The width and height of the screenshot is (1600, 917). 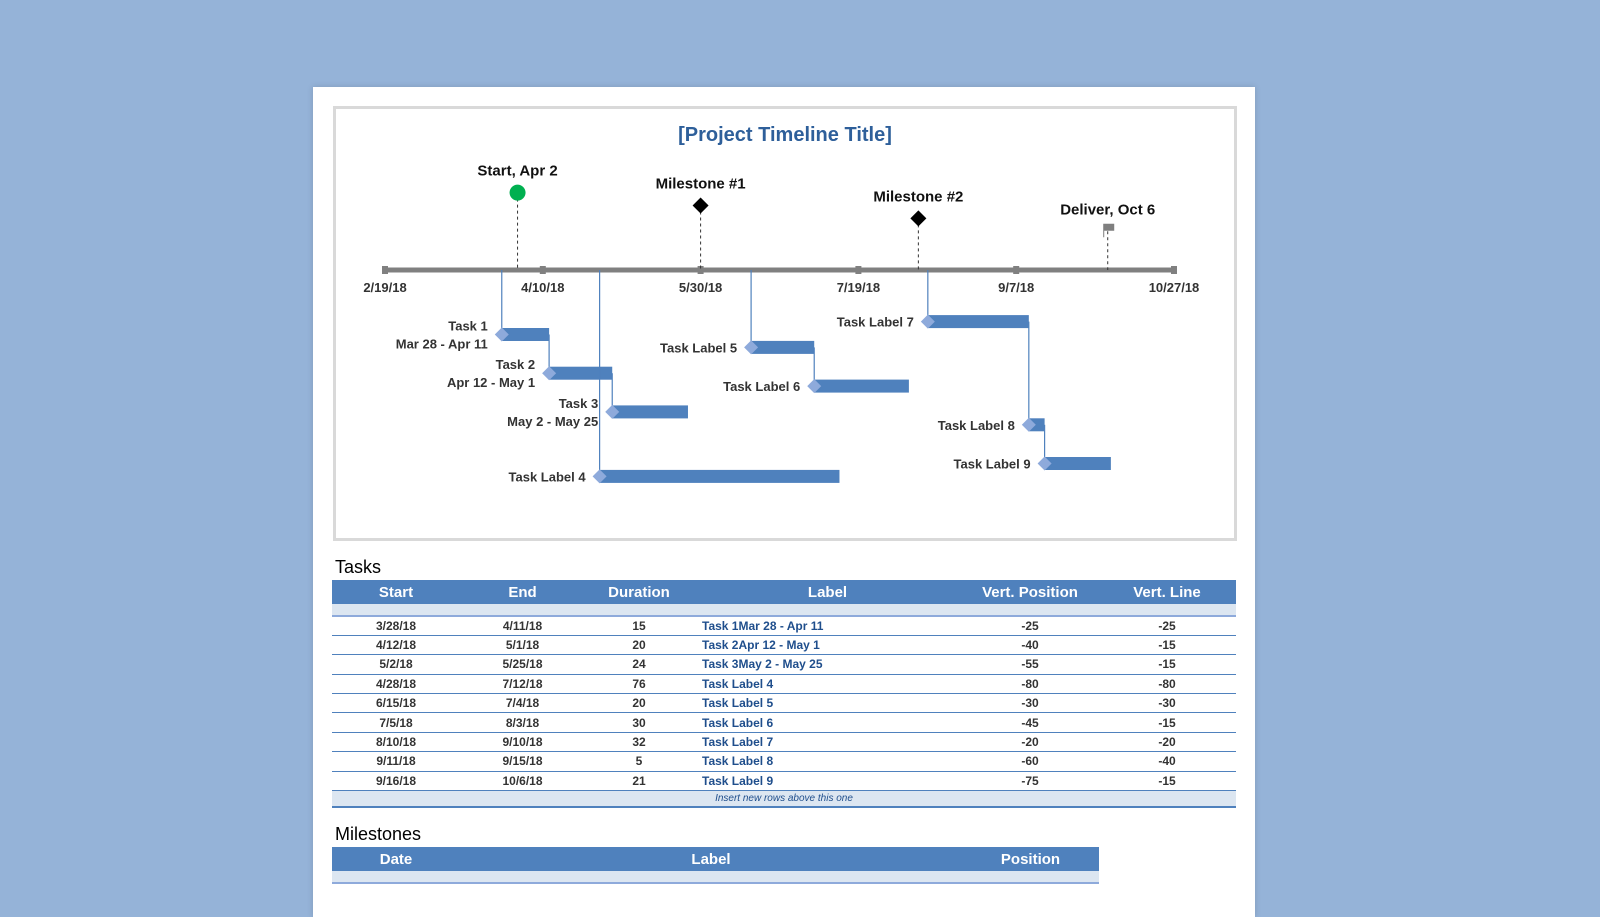 What do you see at coordinates (827, 781) in the screenshot?
I see `table-cell: Task Label 9` at bounding box center [827, 781].